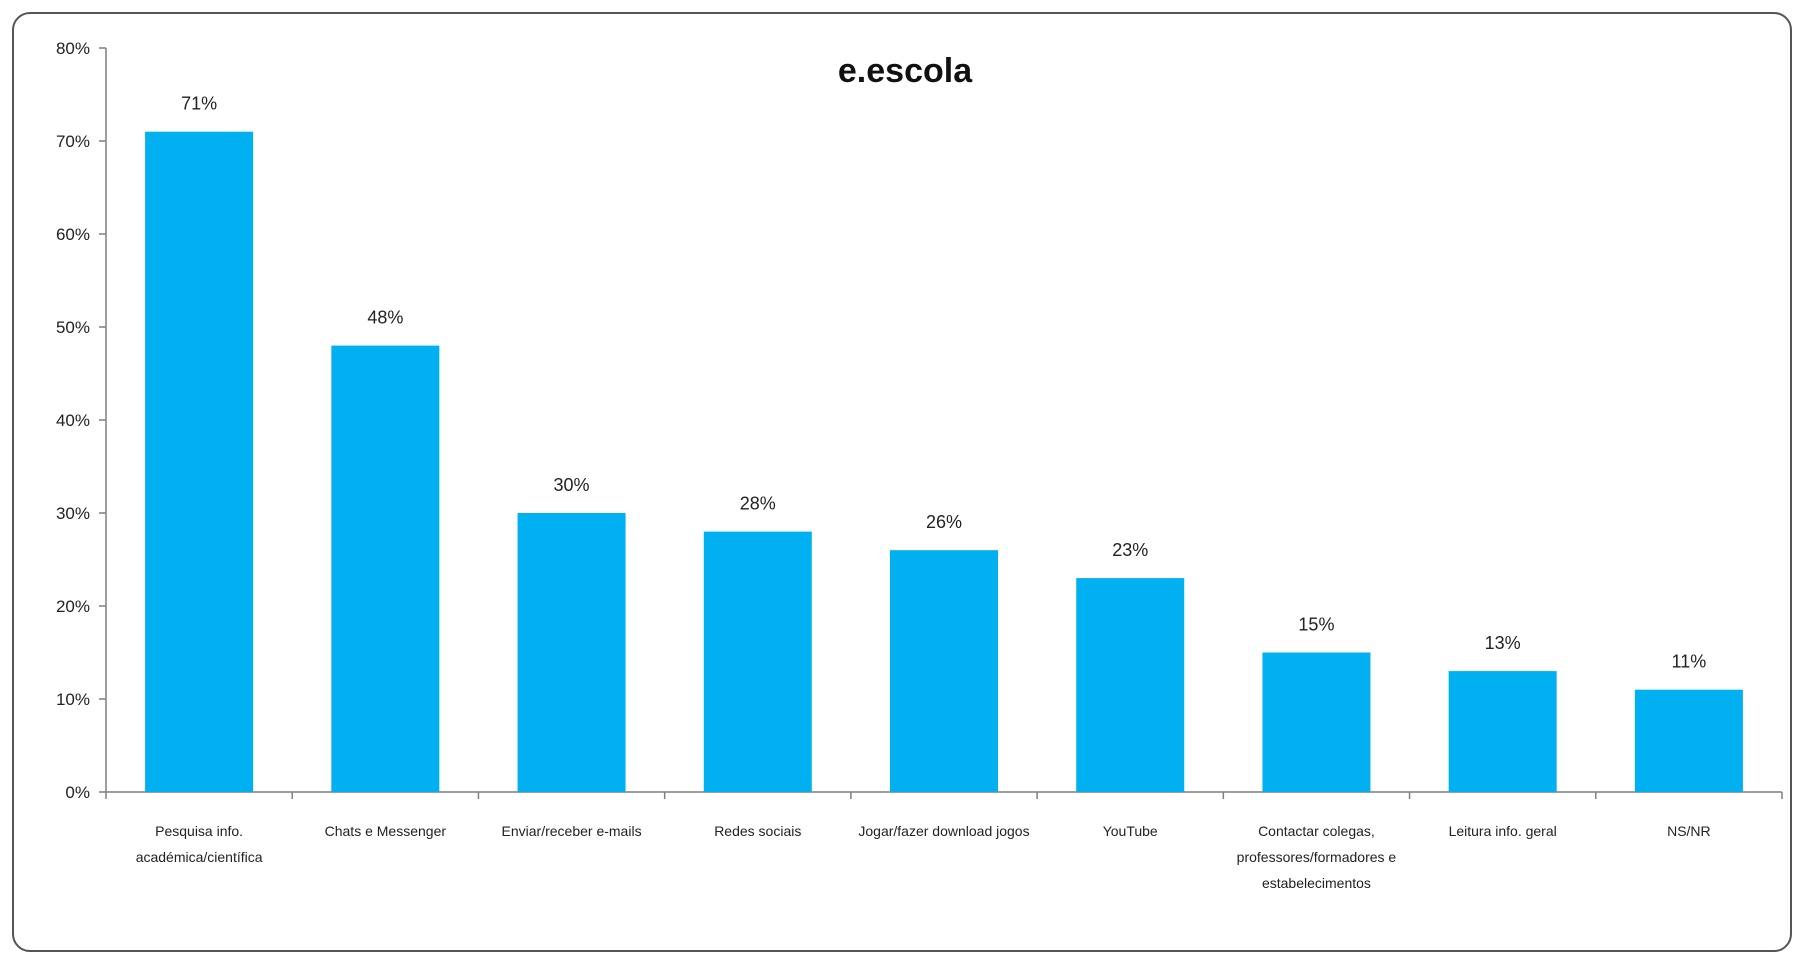 The image size is (1806, 966). Describe the element at coordinates (199, 104) in the screenshot. I see `data-label: 71%` at that location.